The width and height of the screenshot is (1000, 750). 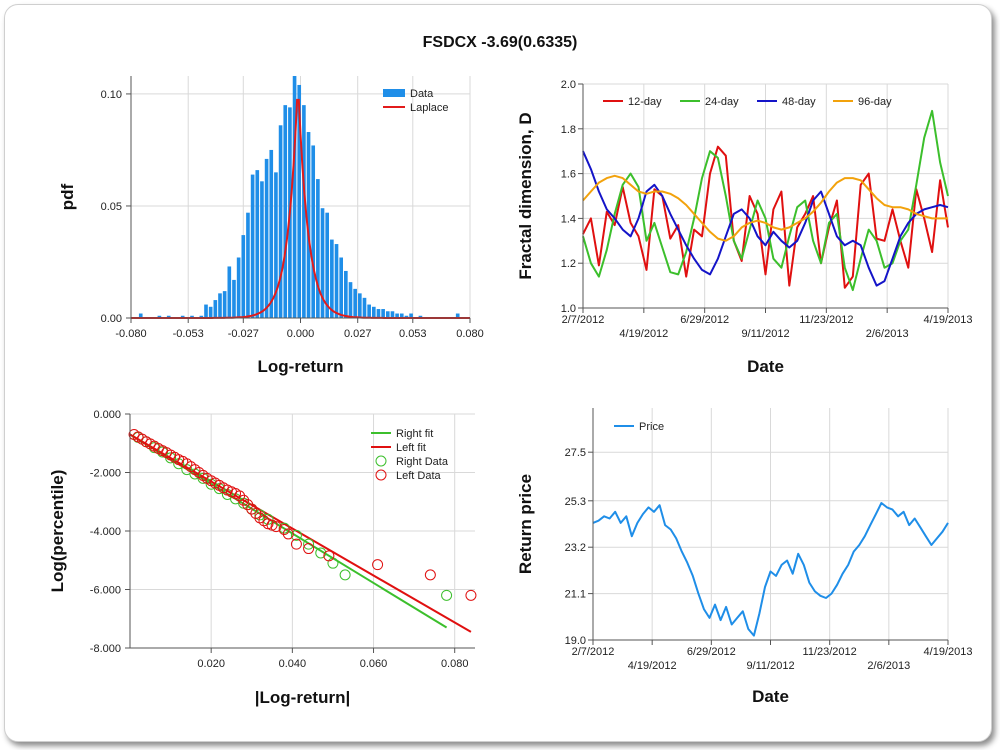 I want to click on x-tick-label: -0.027, so click(x=243, y=334).